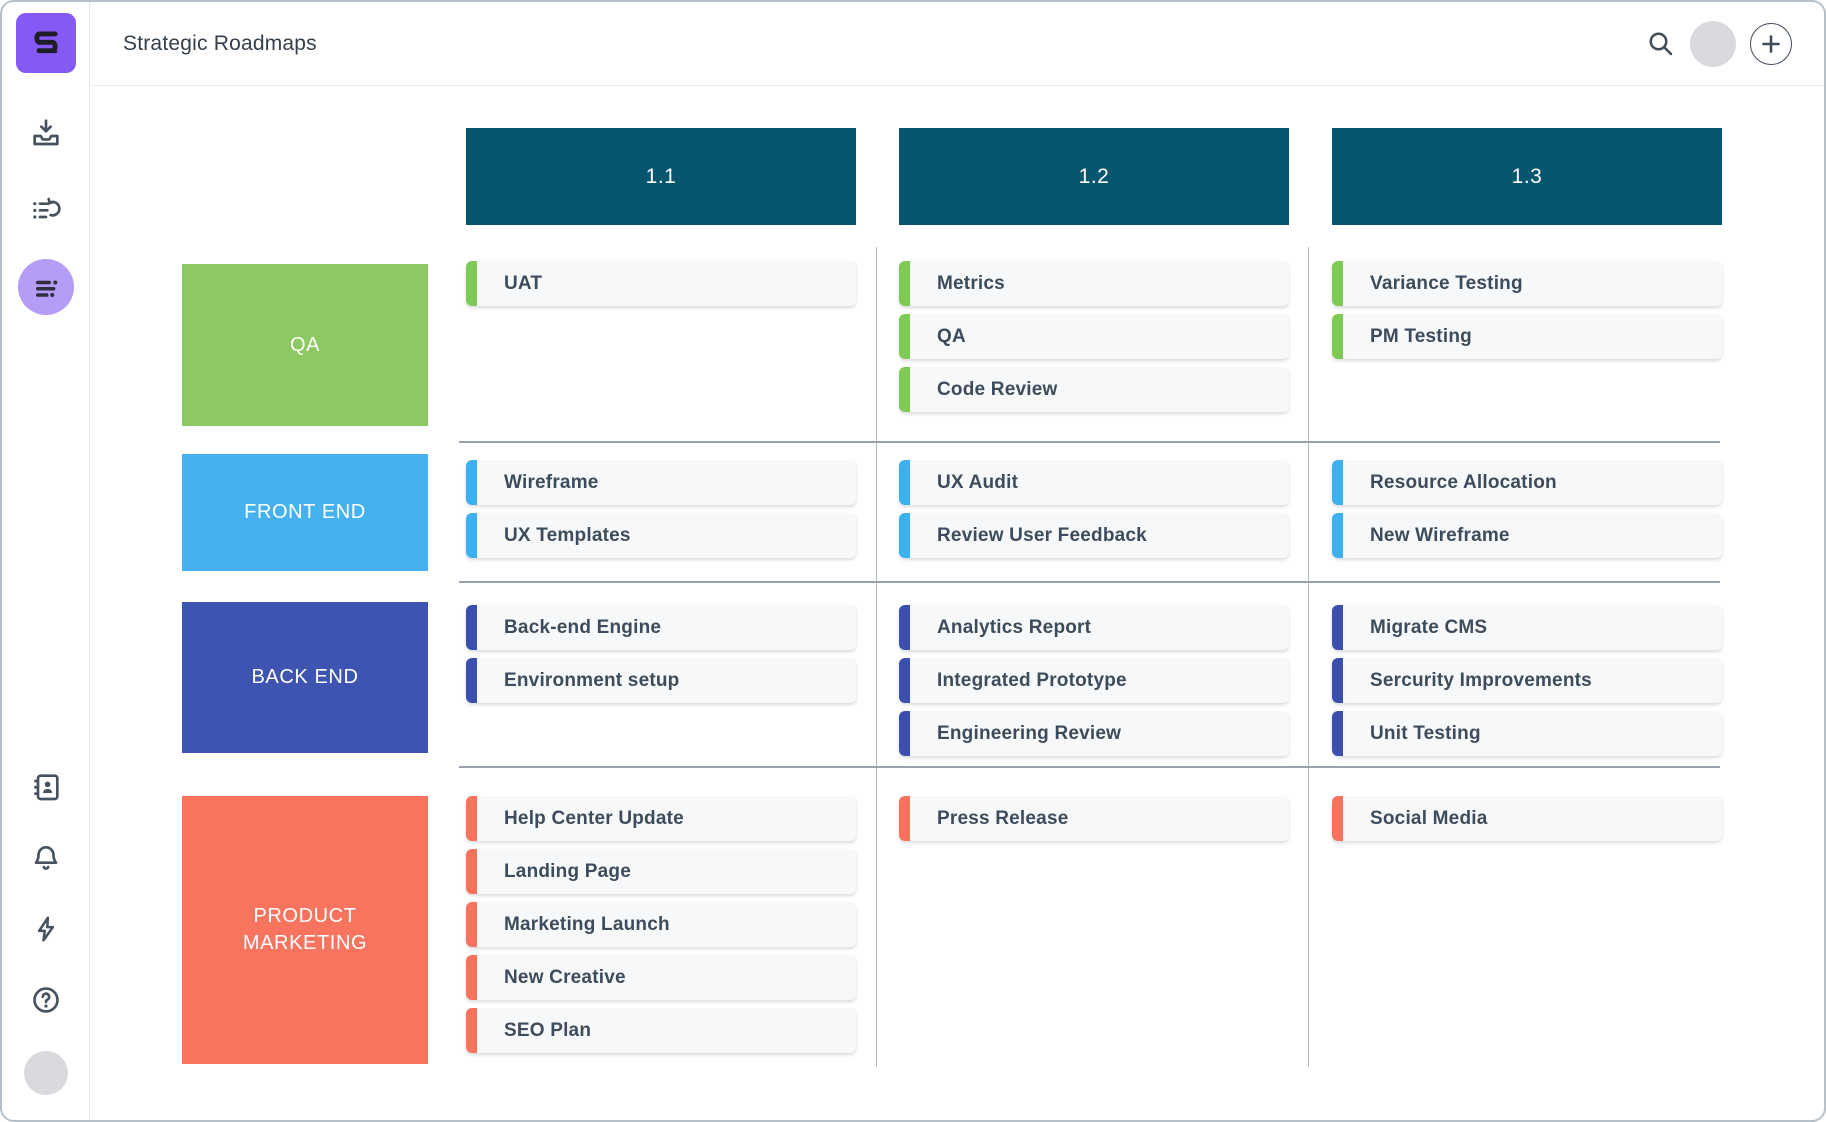 The height and width of the screenshot is (1122, 1826). I want to click on sidebar, so click(46, 561).